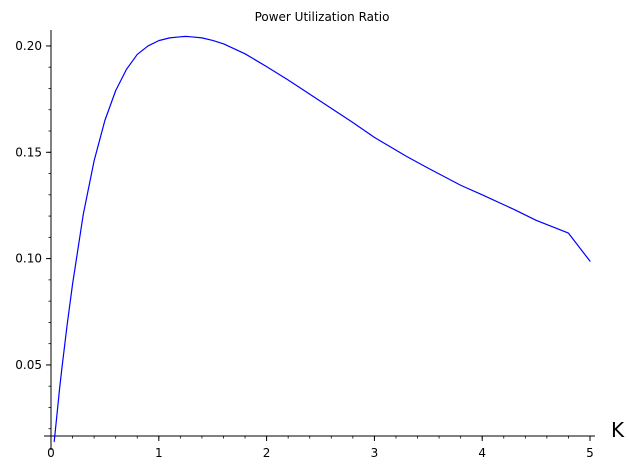 The image size is (629, 470). I want to click on chart-title: Power Utilization Ratio, so click(322, 17).